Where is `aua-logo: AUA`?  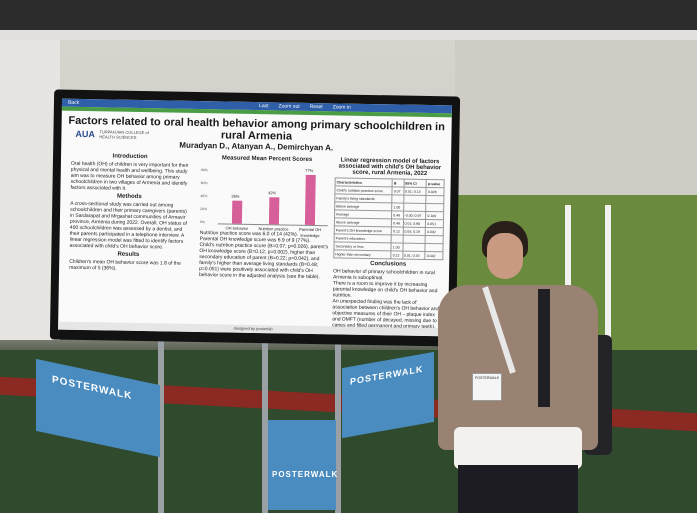
aua-logo: AUA is located at coordinates (85, 134).